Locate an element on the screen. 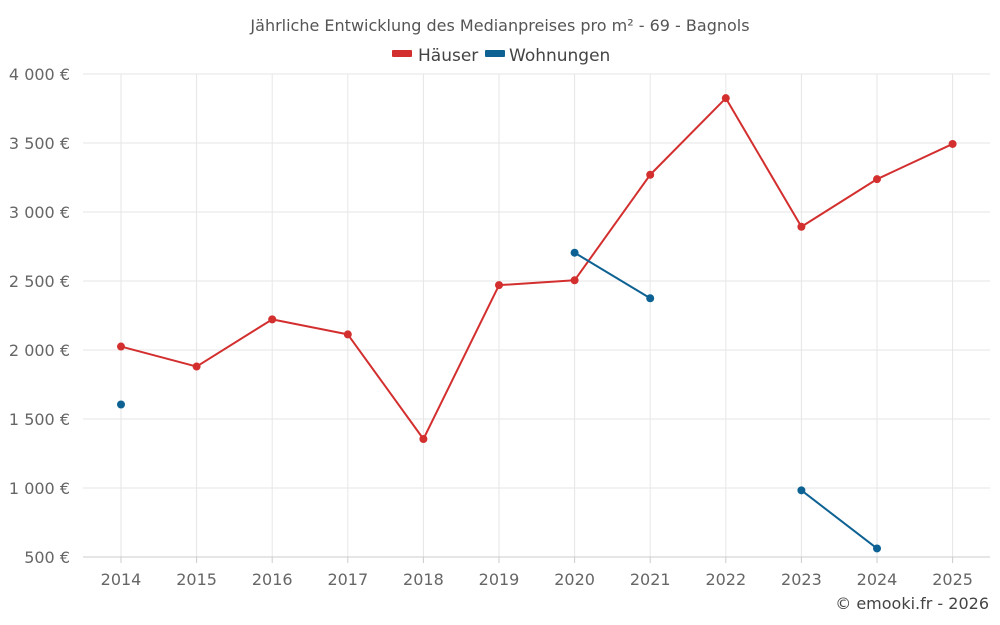 This screenshot has height=625, width=1000. legend-label: Wohnungen is located at coordinates (559, 56).